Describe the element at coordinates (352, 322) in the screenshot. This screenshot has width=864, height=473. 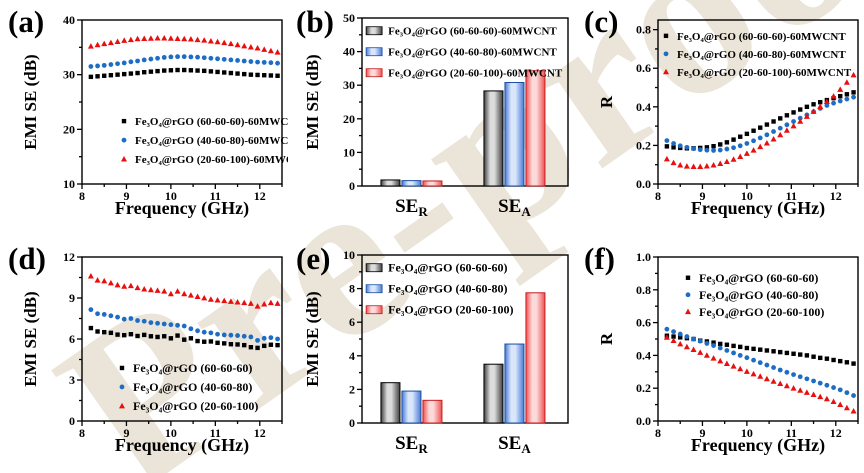
I see `svg-text: 6` at that location.